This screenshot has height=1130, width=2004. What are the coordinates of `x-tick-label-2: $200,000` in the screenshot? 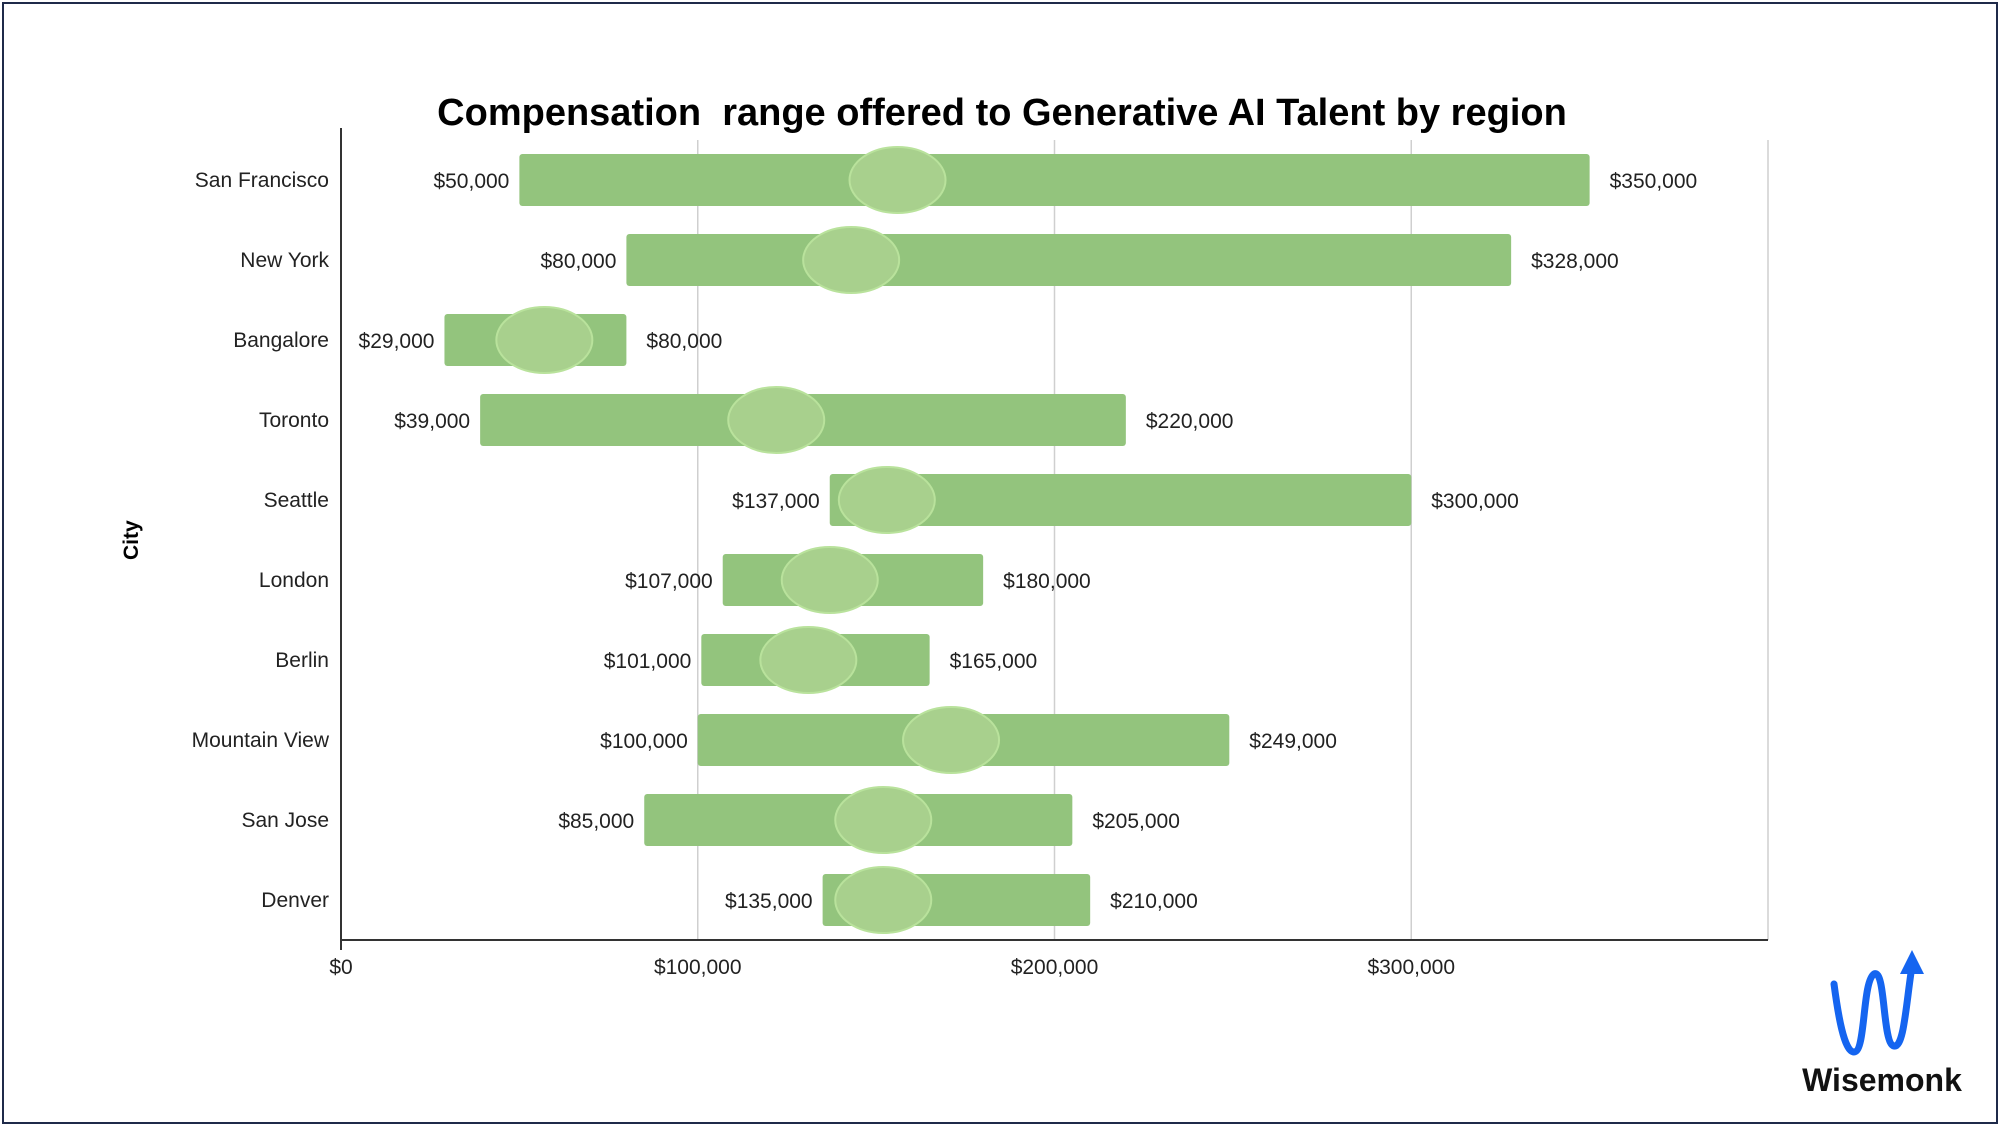 It's located at (1055, 967).